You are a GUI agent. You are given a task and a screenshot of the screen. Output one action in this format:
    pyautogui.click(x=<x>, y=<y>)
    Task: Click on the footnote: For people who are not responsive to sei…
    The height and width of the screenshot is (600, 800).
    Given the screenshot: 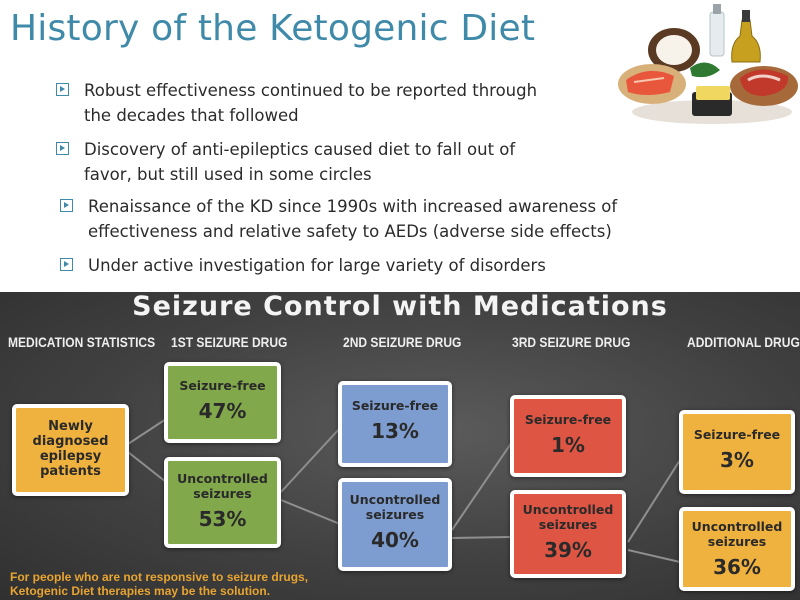 What is the action you would take?
    pyautogui.click(x=159, y=584)
    